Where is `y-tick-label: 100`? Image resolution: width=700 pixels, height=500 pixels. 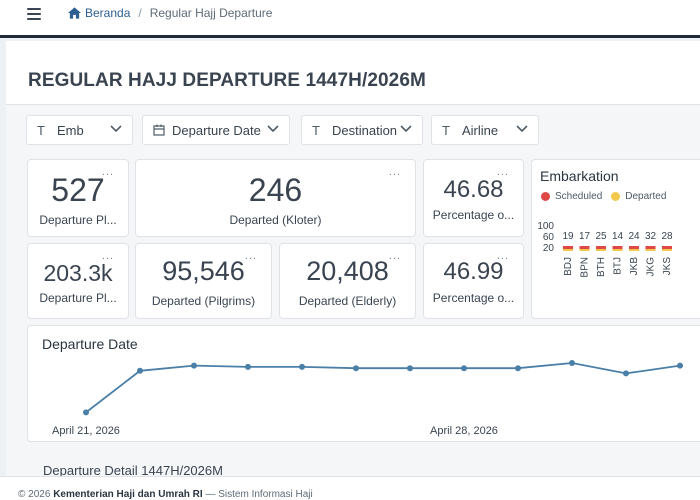 y-tick-label: 100 is located at coordinates (545, 226).